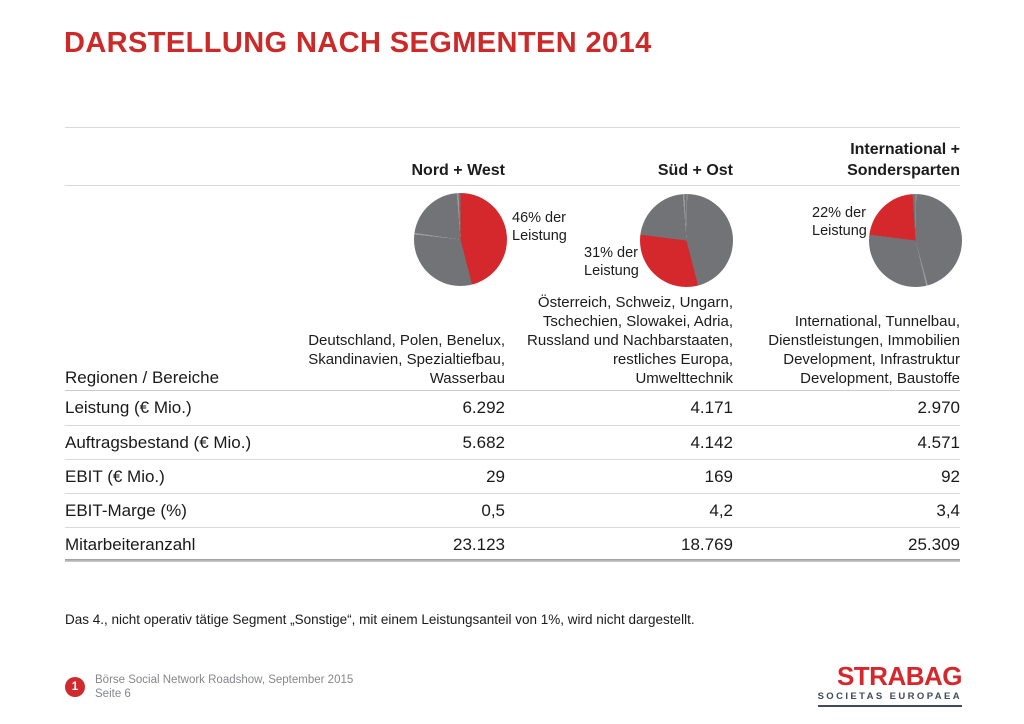 The width and height of the screenshot is (1024, 724). What do you see at coordinates (479, 544) in the screenshot?
I see `cell-value: 23.123` at bounding box center [479, 544].